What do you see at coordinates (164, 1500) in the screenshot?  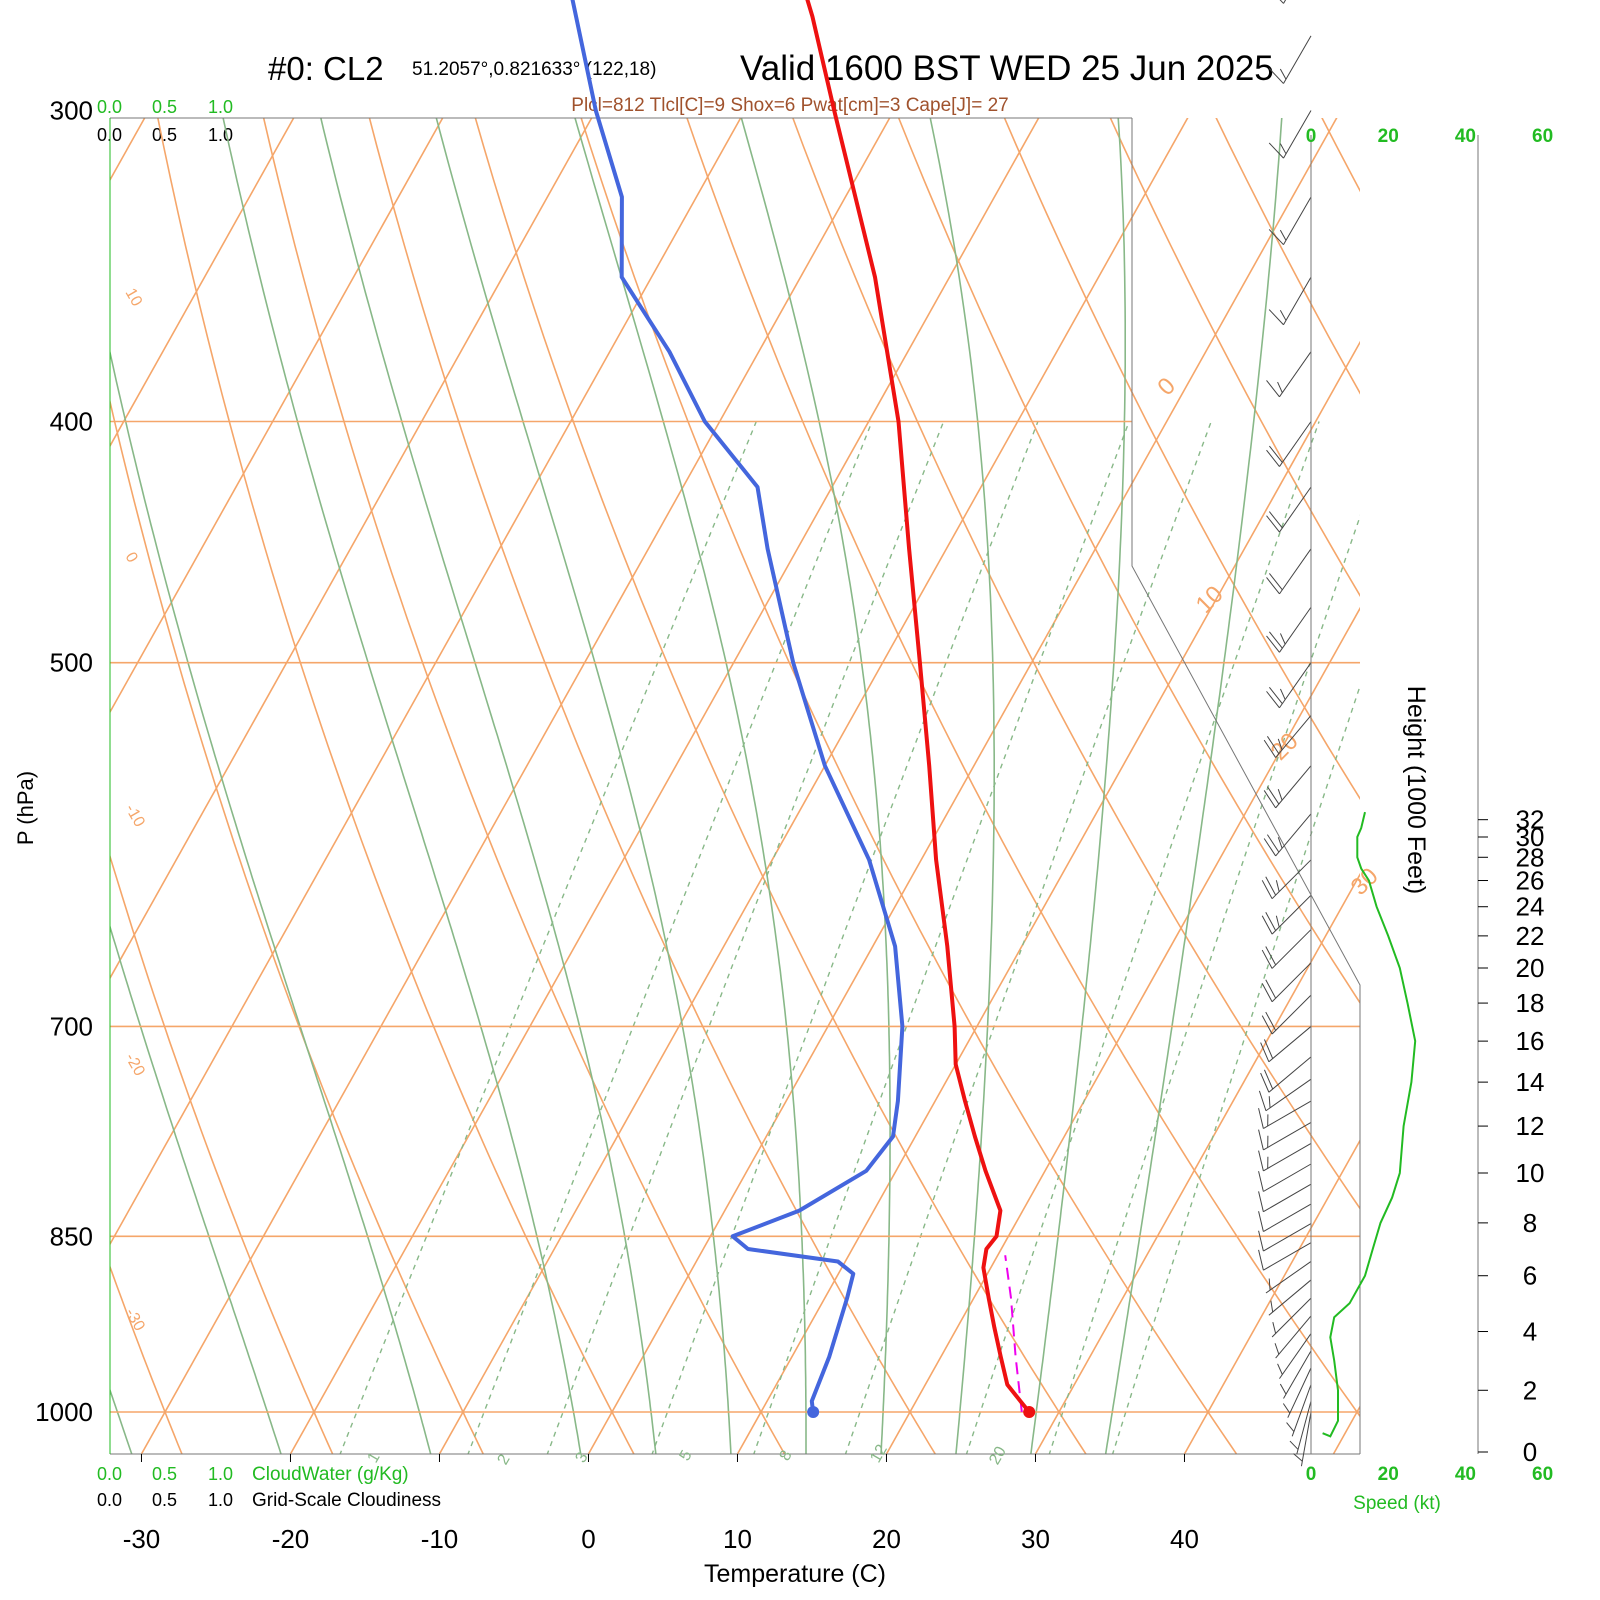 I see `cloudiness-tick-1: 0.5` at bounding box center [164, 1500].